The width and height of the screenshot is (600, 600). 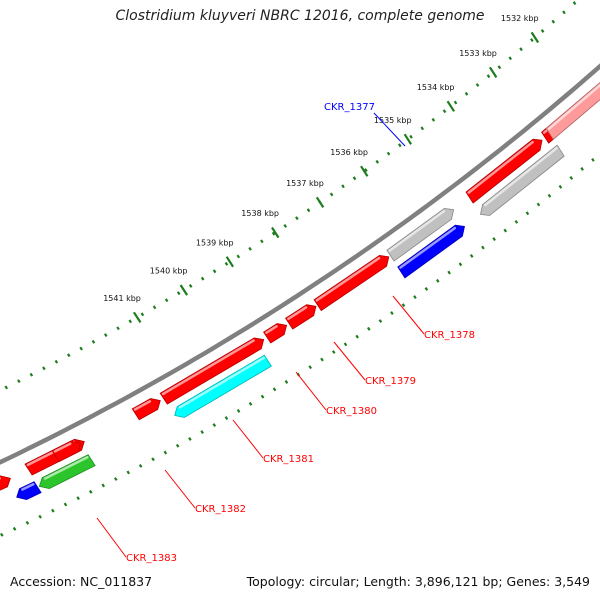 What do you see at coordinates (220, 509) in the screenshot?
I see `gene-label-ckr-1382: CKR_1382` at bounding box center [220, 509].